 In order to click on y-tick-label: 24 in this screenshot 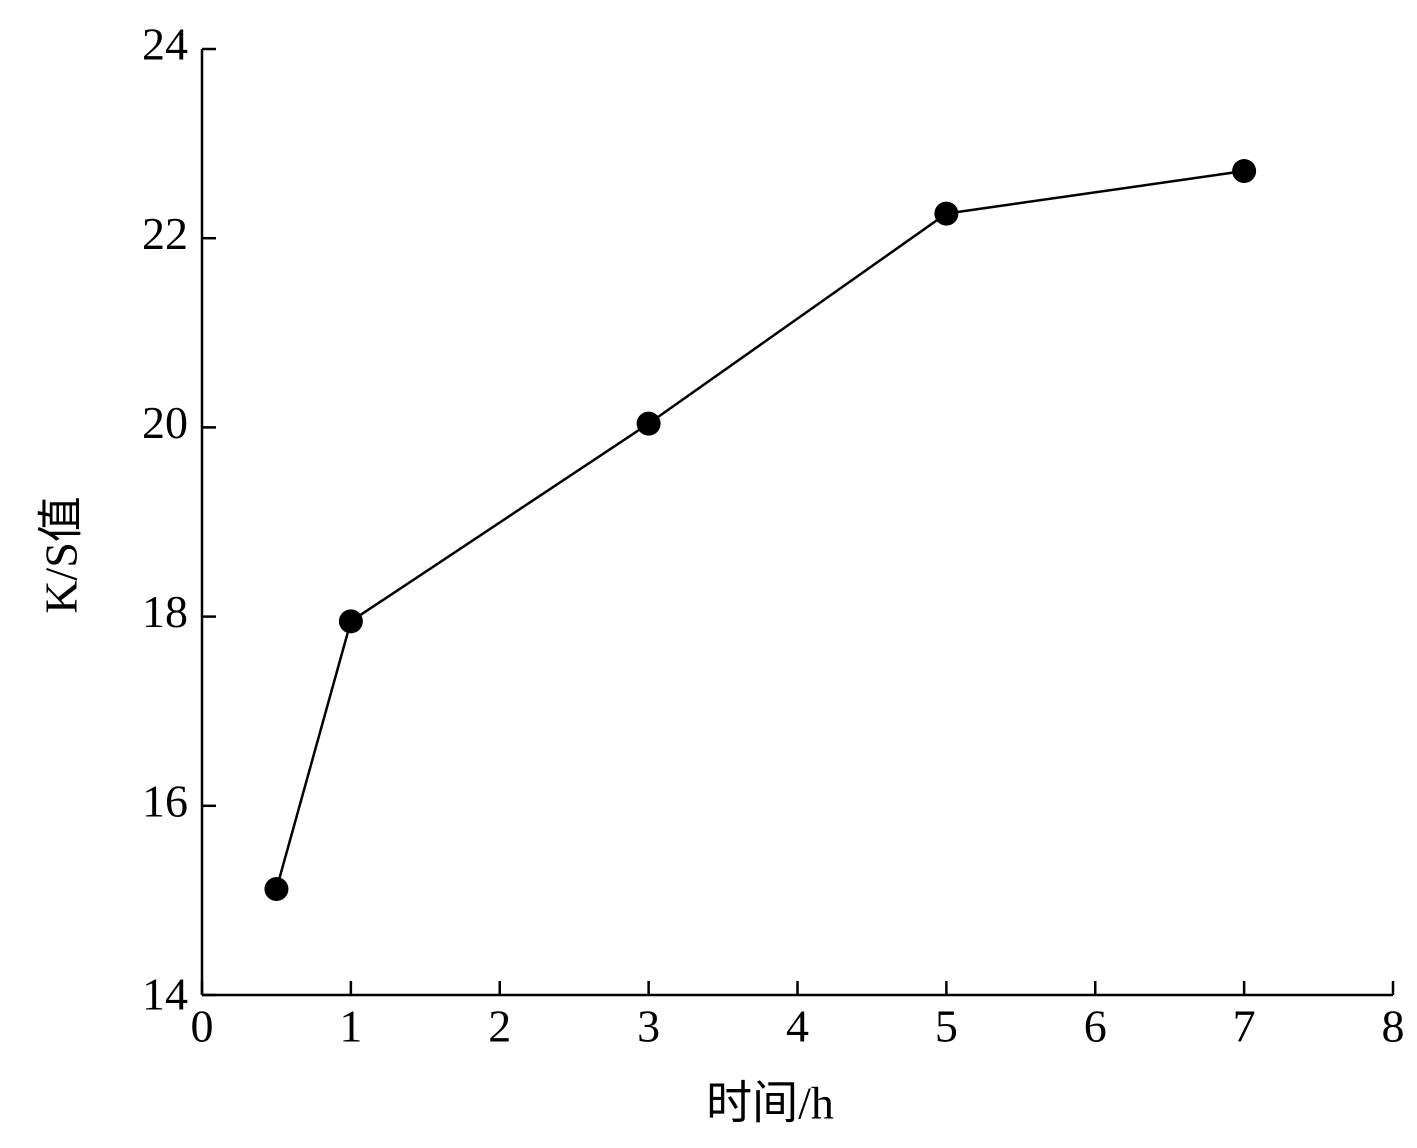, I will do `click(165, 44)`.